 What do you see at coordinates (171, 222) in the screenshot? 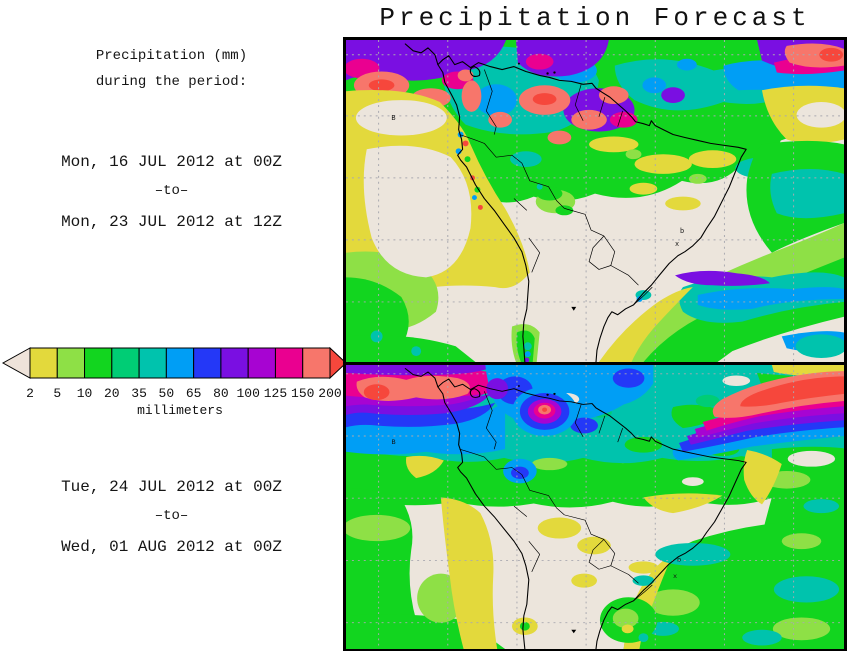
I see `period1-to: Mon, 23 JUL 2012 at 12Z` at bounding box center [171, 222].